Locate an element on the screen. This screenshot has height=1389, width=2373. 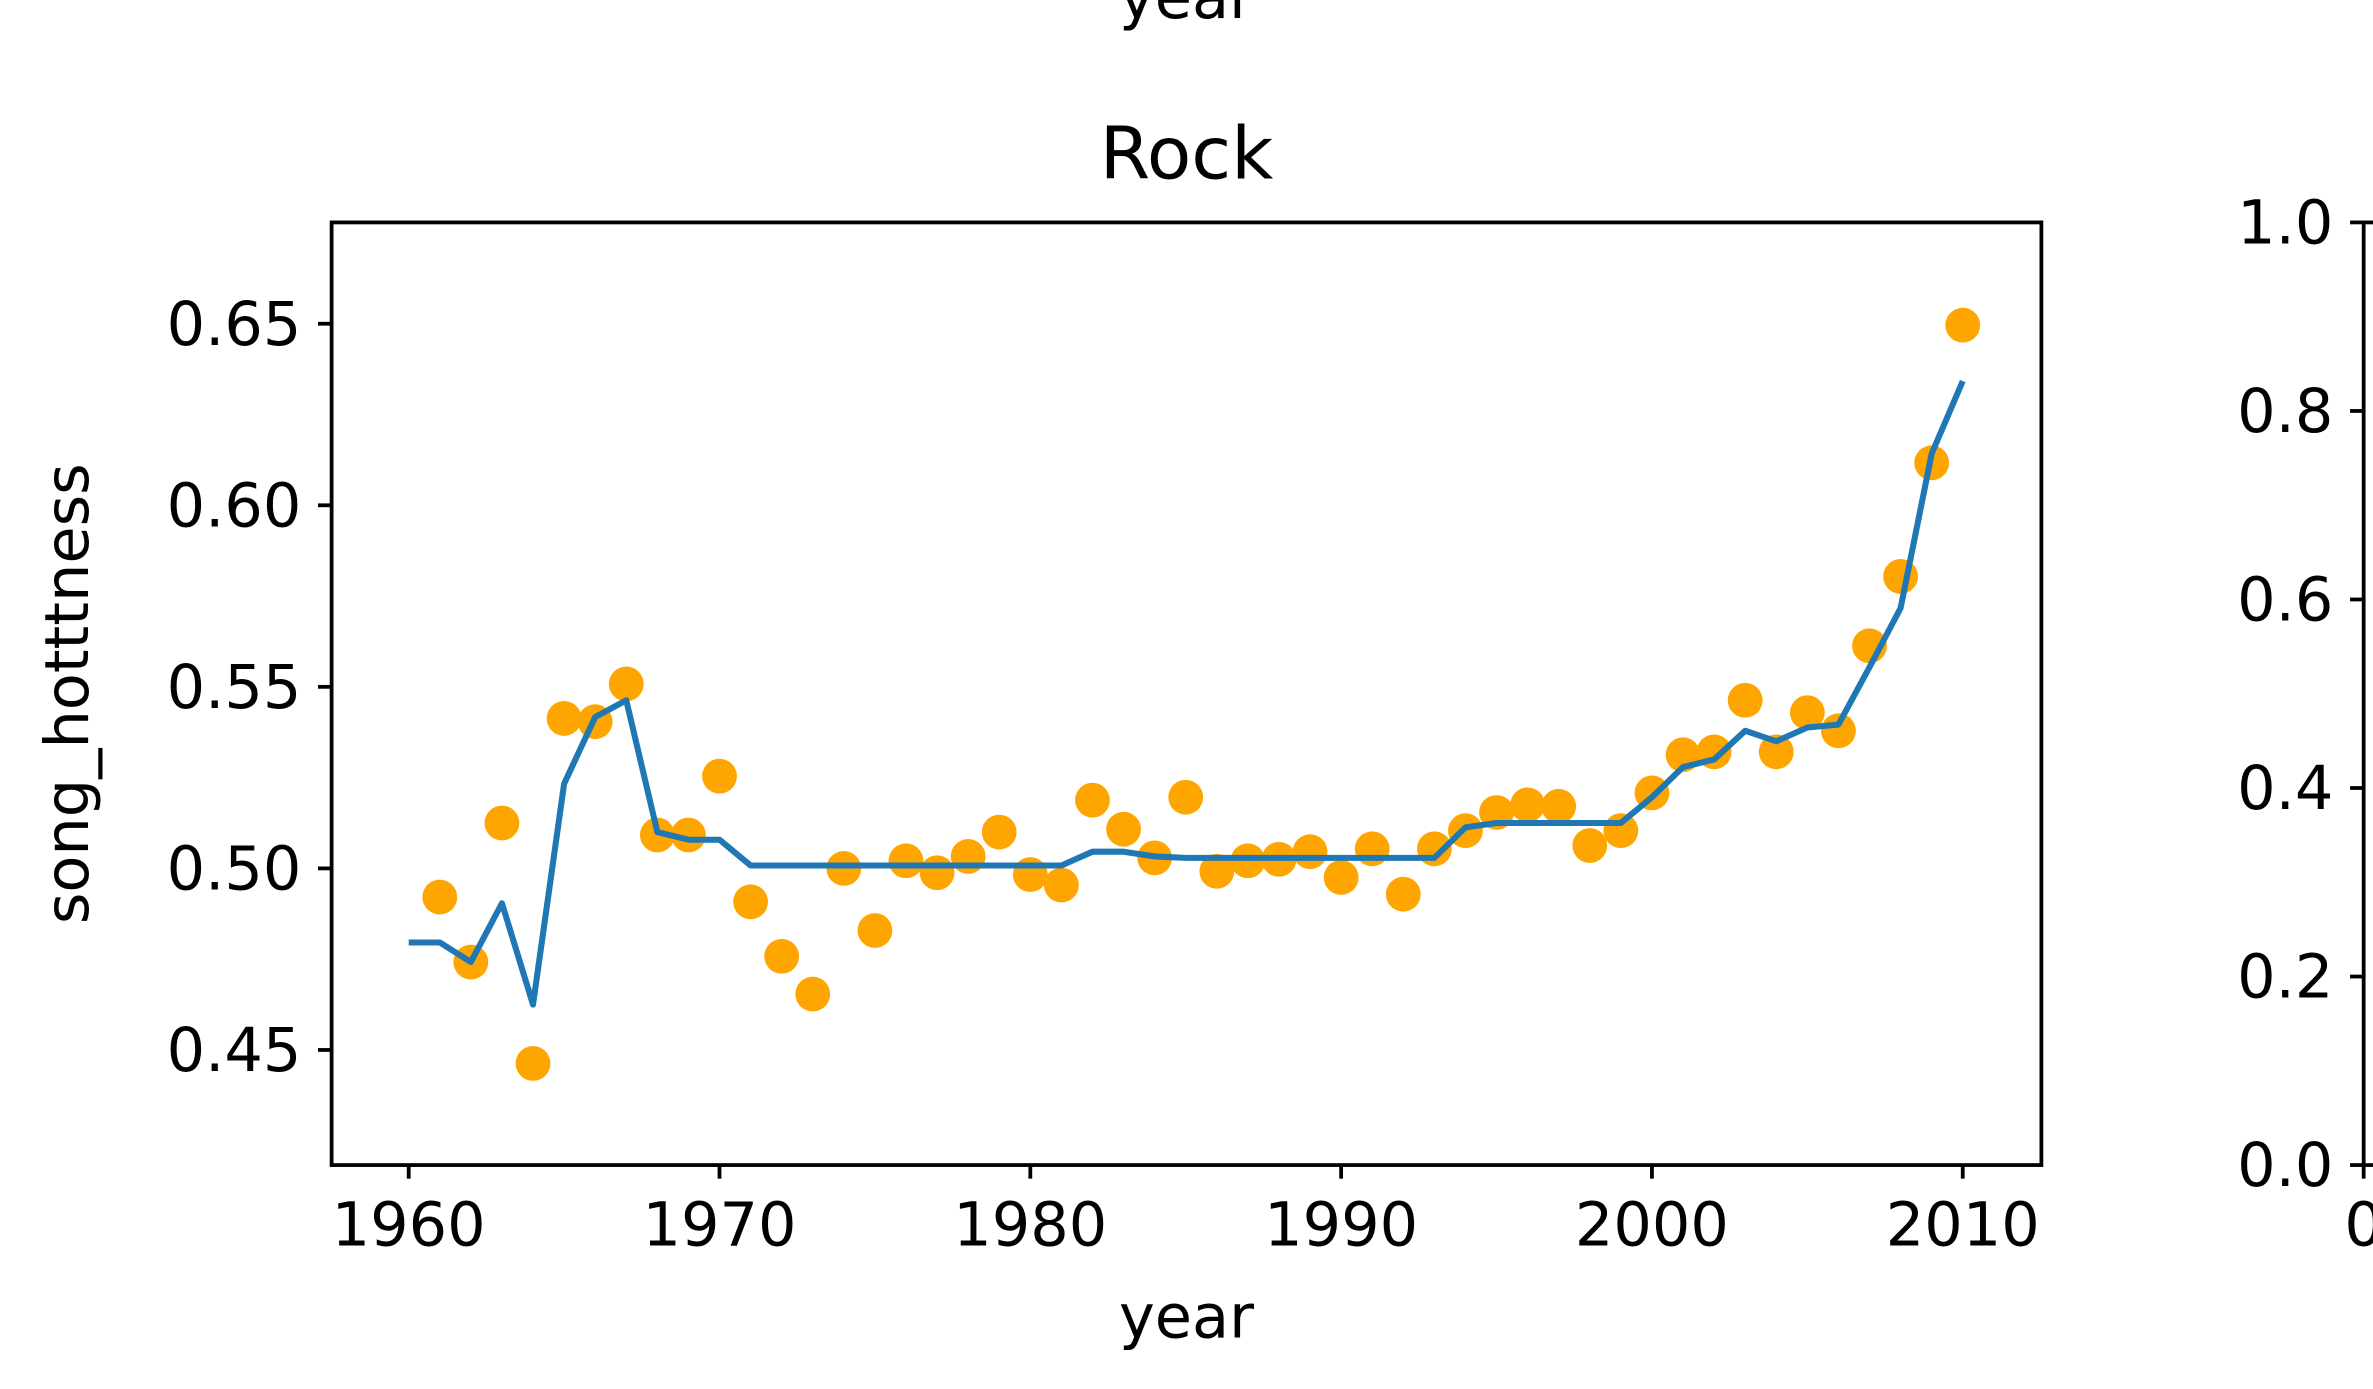
y-axis-label: song_hotttness is located at coordinates (68, 693).